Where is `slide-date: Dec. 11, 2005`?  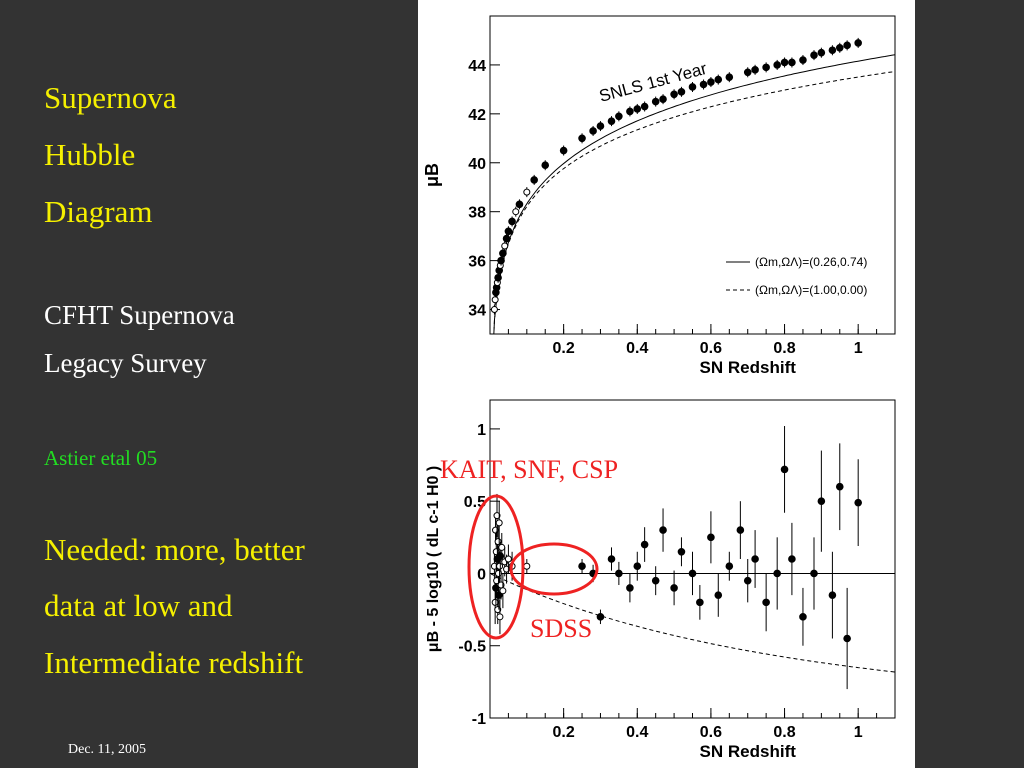 slide-date: Dec. 11, 2005 is located at coordinates (107, 749).